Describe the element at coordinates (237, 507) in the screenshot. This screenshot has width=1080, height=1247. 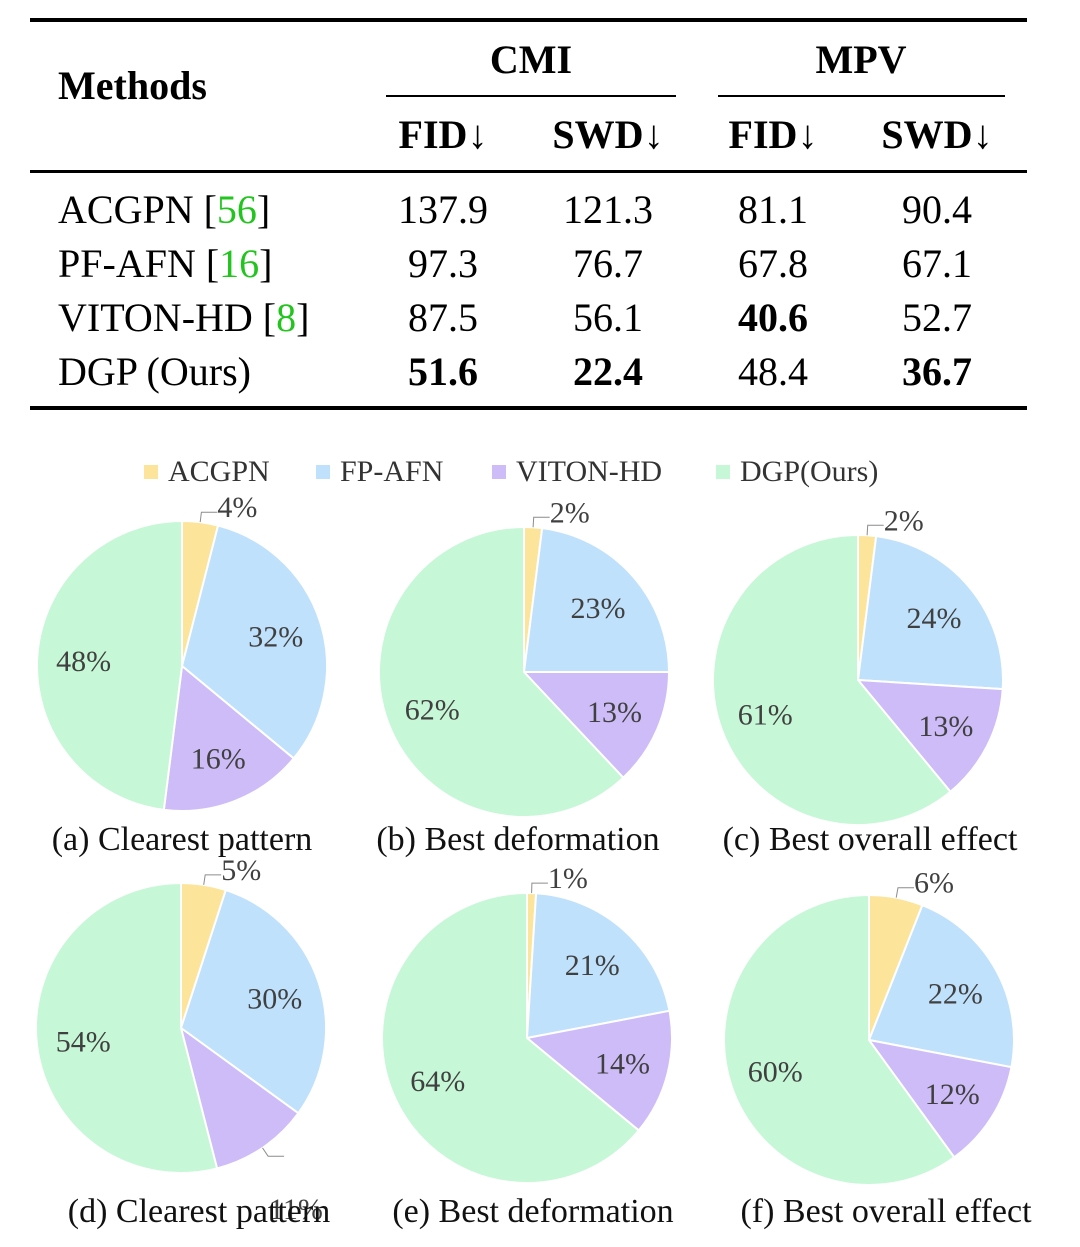
I see `slice-value-label: 4%` at that location.